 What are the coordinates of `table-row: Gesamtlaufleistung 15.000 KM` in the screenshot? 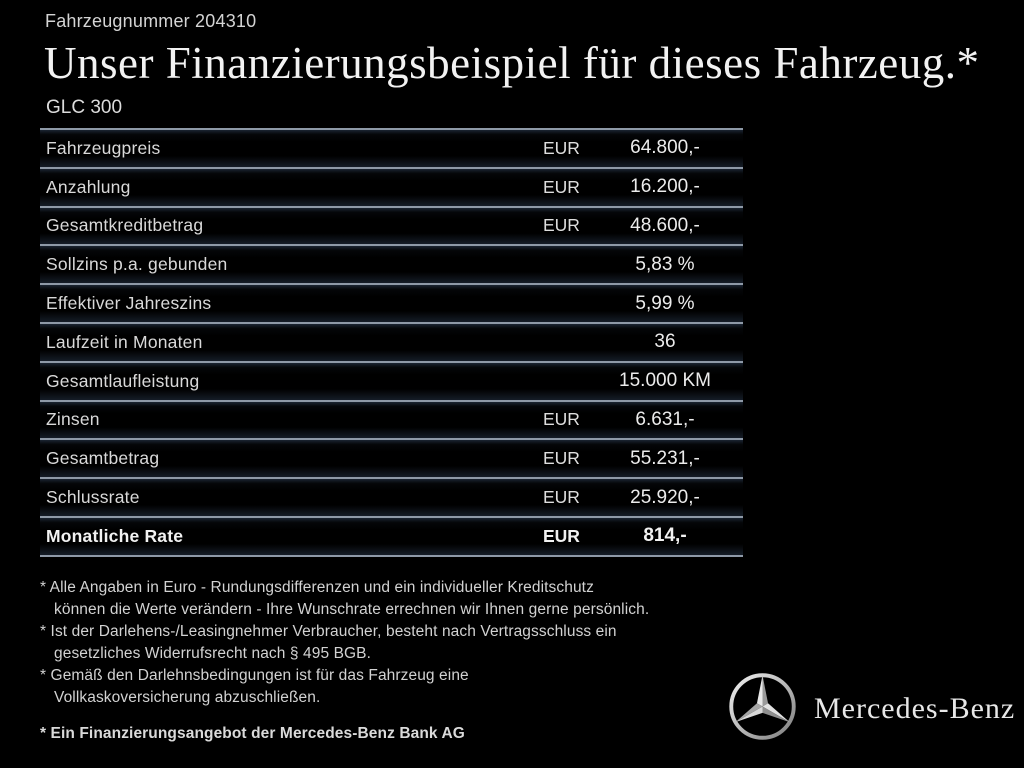 It's located at (391, 380).